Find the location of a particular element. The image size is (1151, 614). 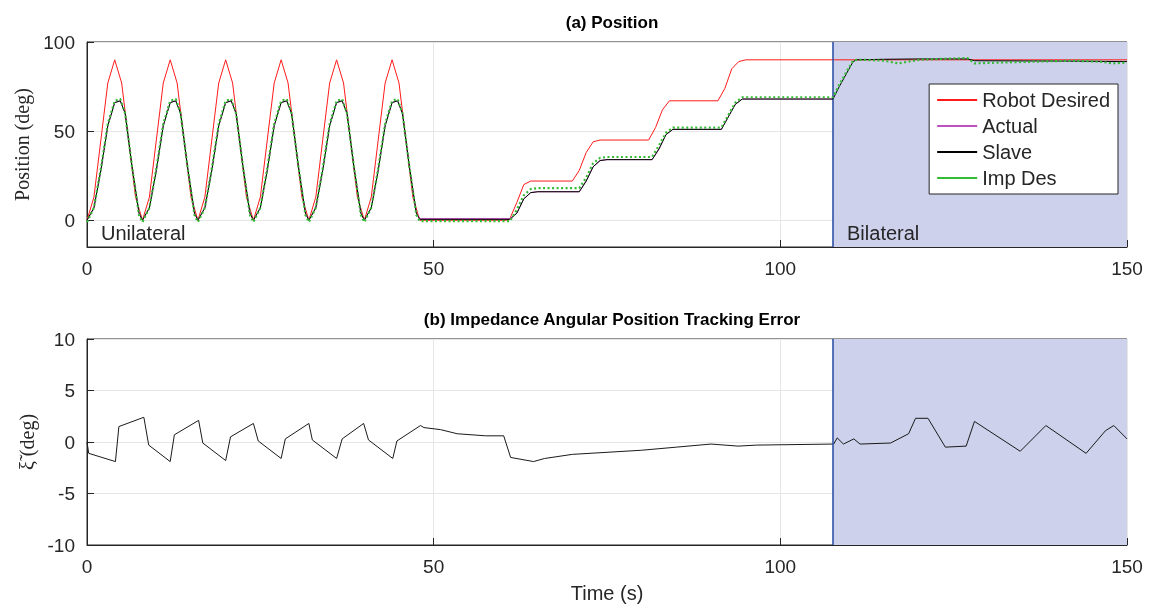

legend-label: Robot Desired is located at coordinates (1046, 100).